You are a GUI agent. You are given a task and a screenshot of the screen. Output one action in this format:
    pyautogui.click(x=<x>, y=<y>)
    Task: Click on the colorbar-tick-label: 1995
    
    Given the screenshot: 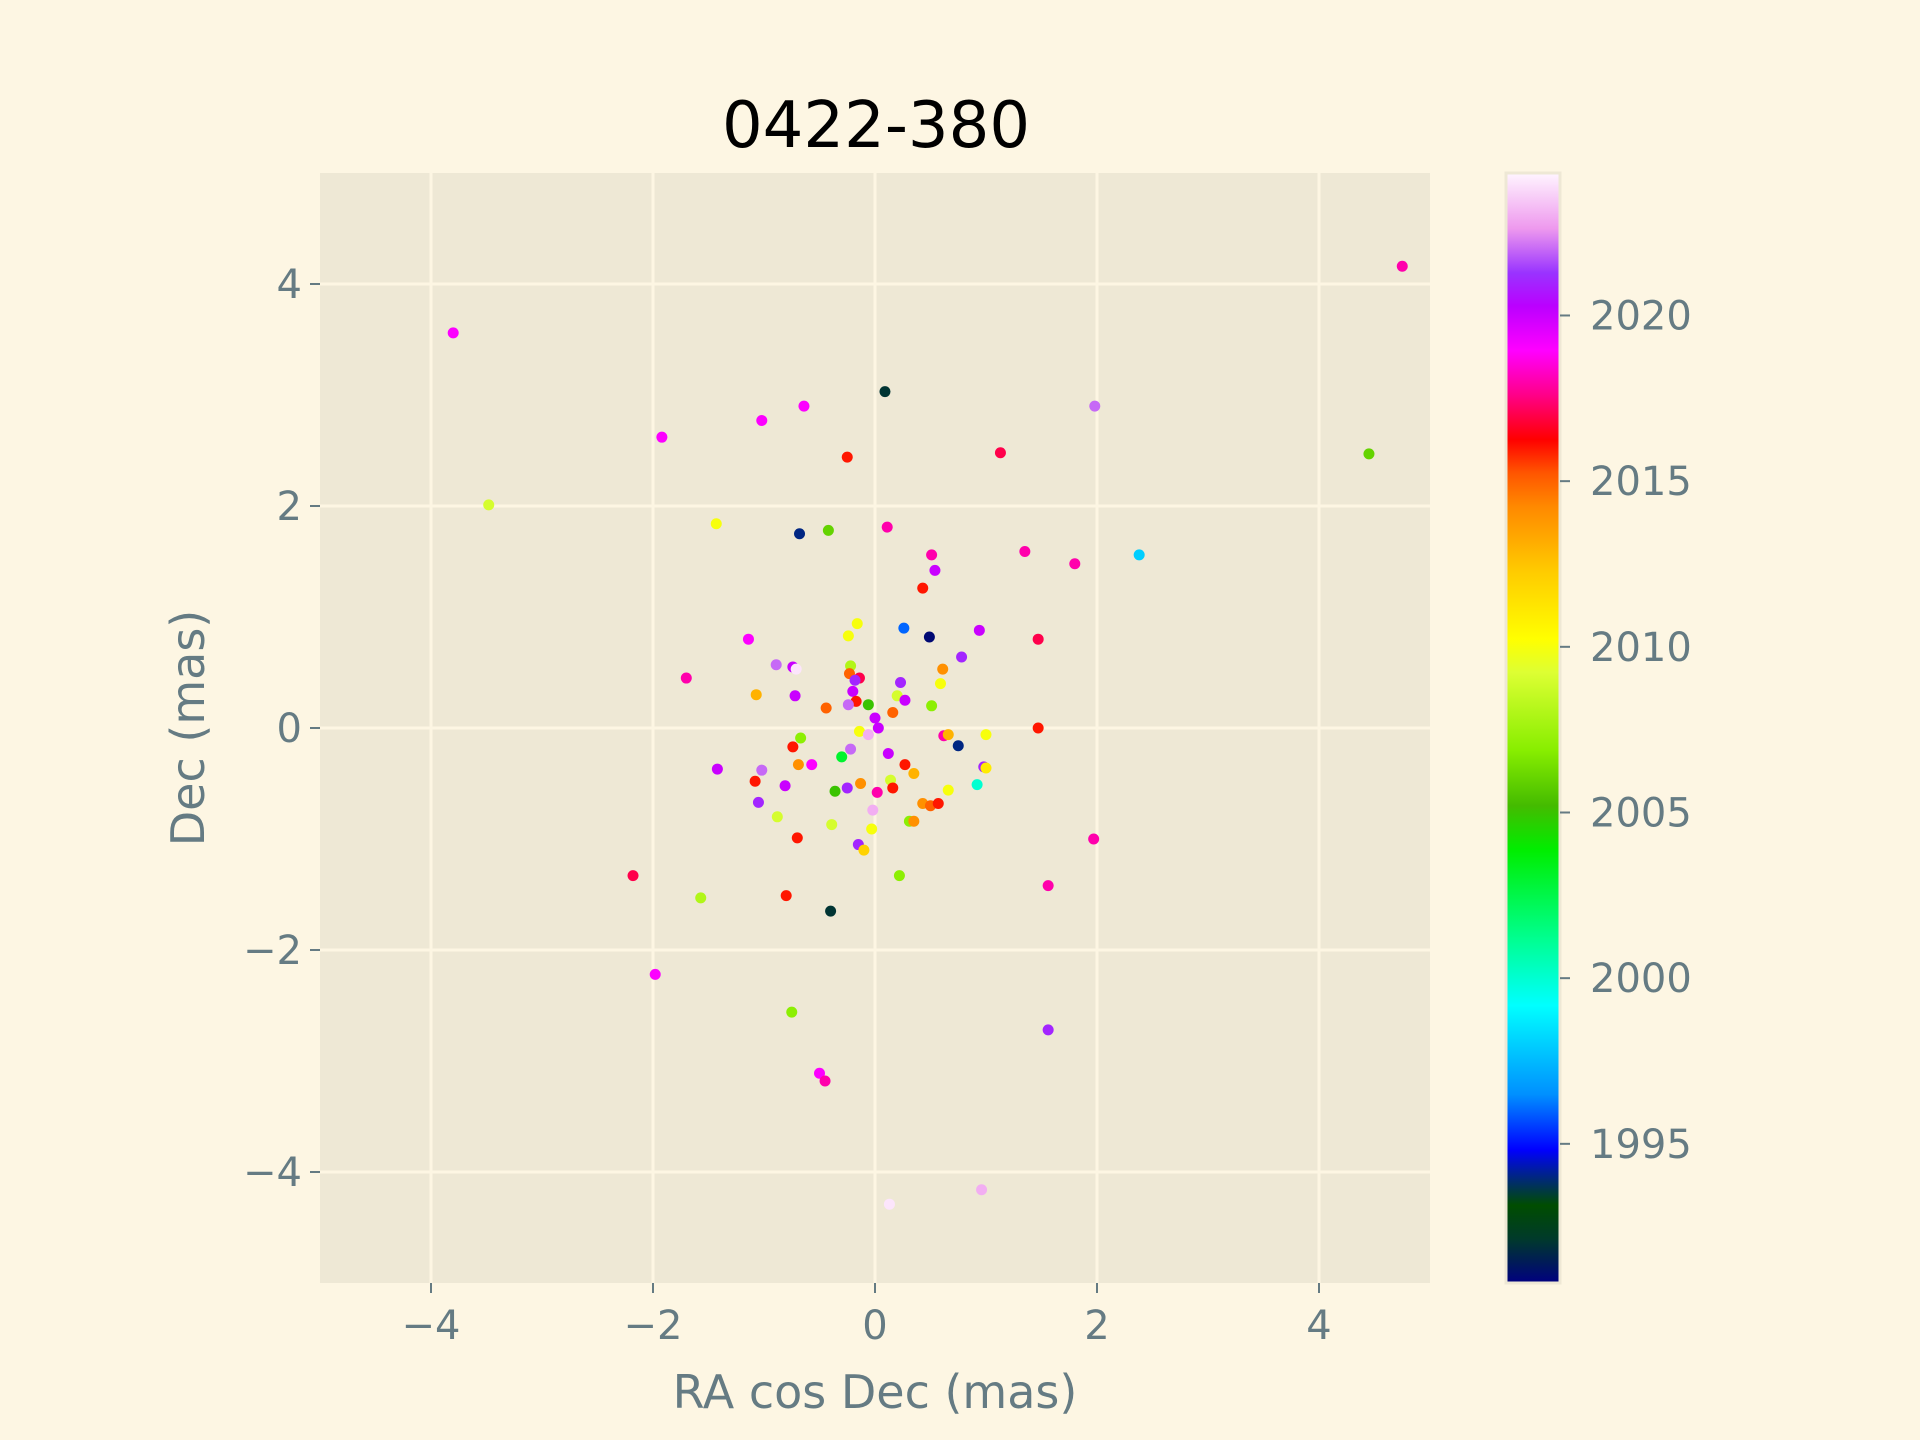 What is the action you would take?
    pyautogui.click(x=1641, y=1145)
    